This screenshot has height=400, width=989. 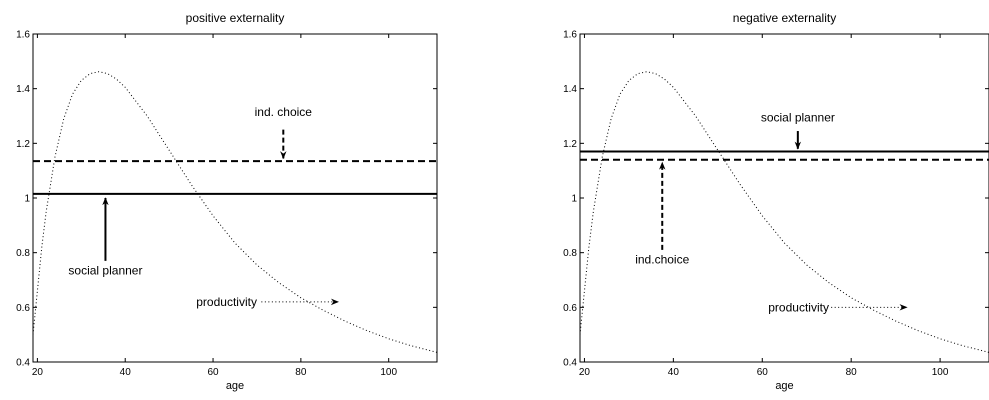 What do you see at coordinates (662, 260) in the screenshot?
I see `annotation-label: ind.choice` at bounding box center [662, 260].